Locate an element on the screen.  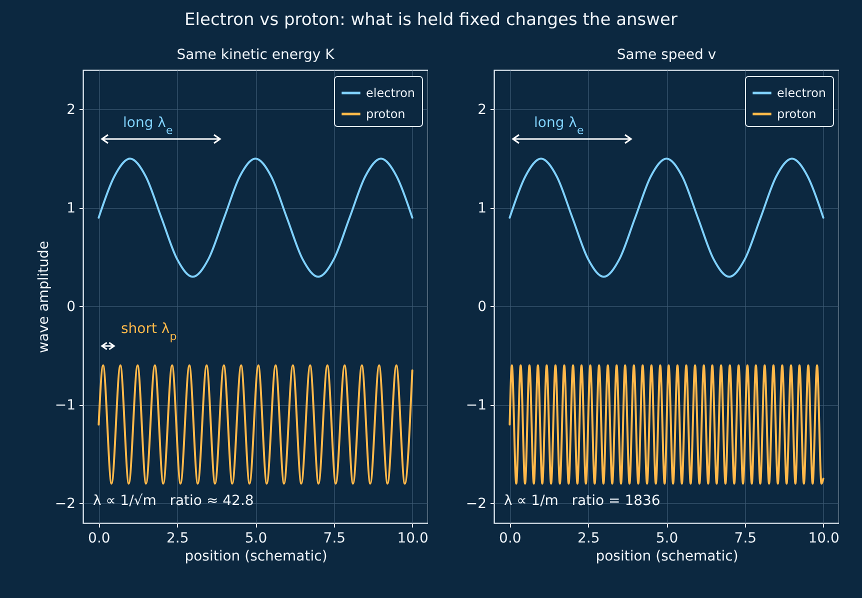
chart-subtitle: Same kinetic energy K is located at coordinates (256, 55).